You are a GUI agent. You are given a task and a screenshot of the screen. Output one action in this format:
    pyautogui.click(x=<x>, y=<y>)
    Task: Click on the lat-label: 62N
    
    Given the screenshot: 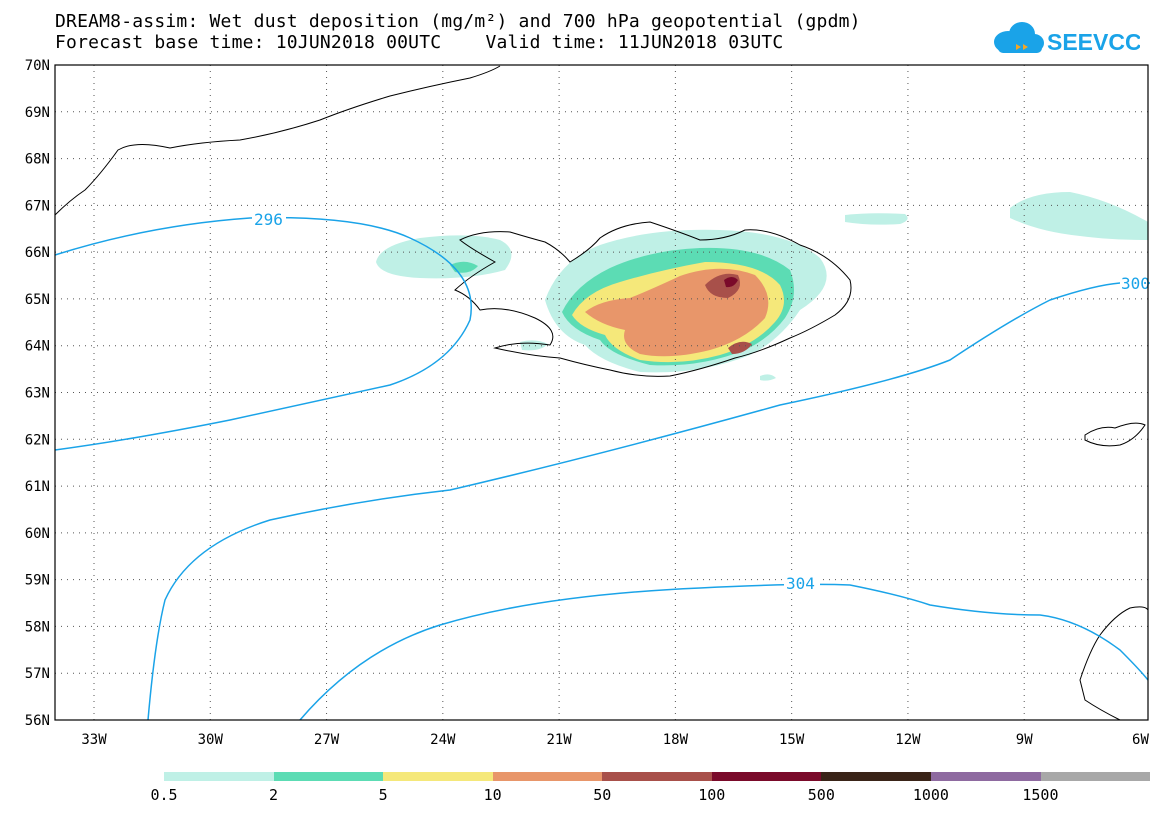 What is the action you would take?
    pyautogui.click(x=37, y=440)
    